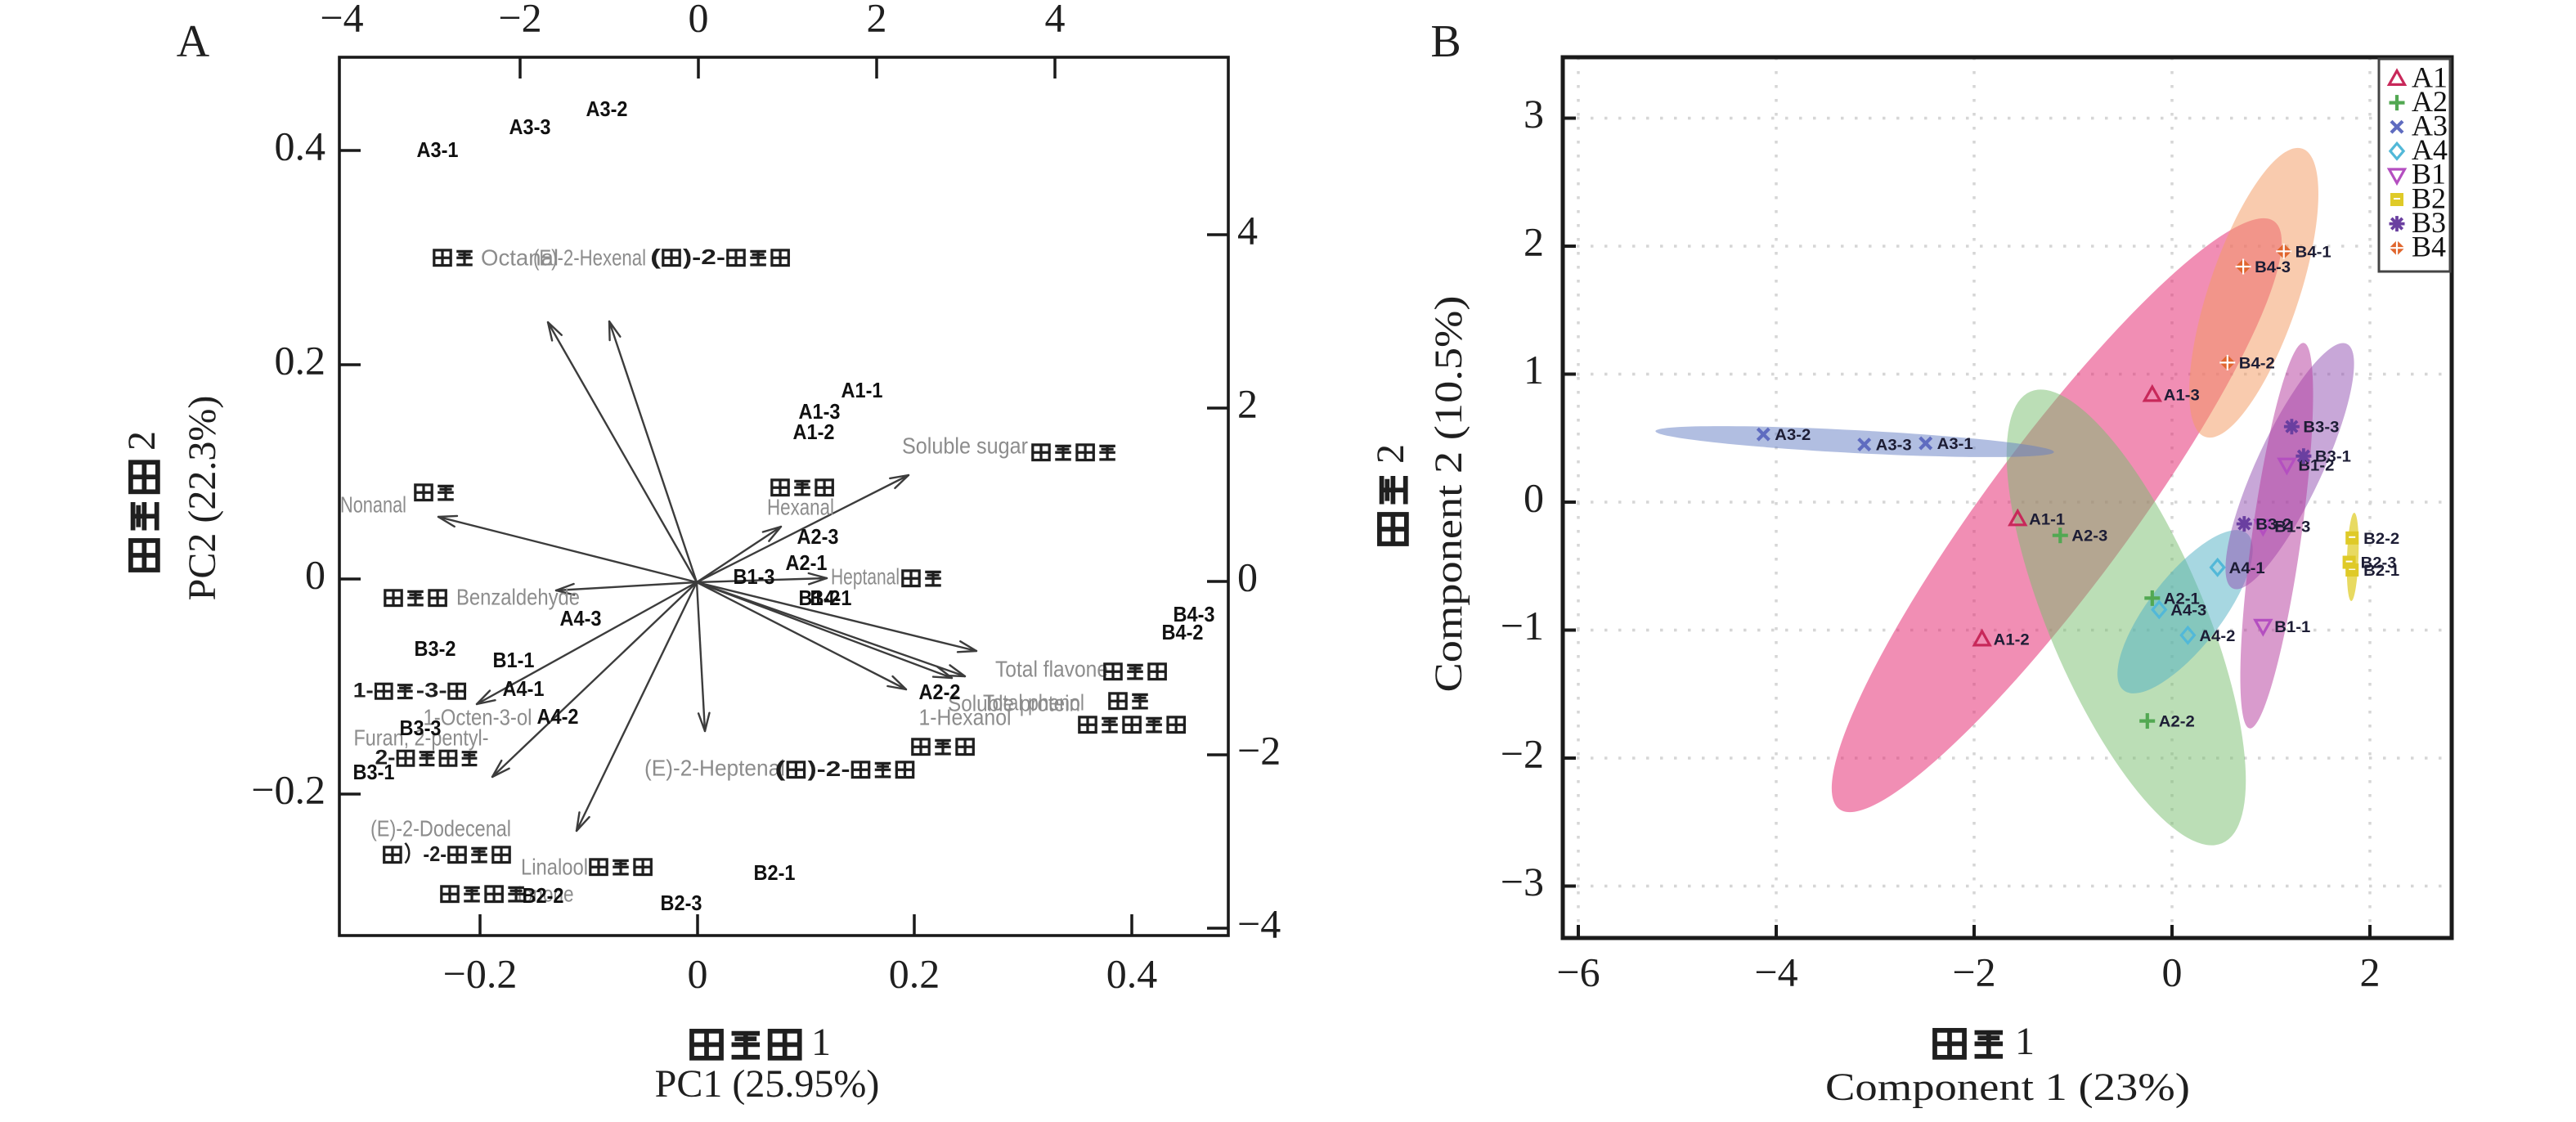 The width and height of the screenshot is (2576, 1122). I want to click on svg-text: A3, so click(2430, 125).